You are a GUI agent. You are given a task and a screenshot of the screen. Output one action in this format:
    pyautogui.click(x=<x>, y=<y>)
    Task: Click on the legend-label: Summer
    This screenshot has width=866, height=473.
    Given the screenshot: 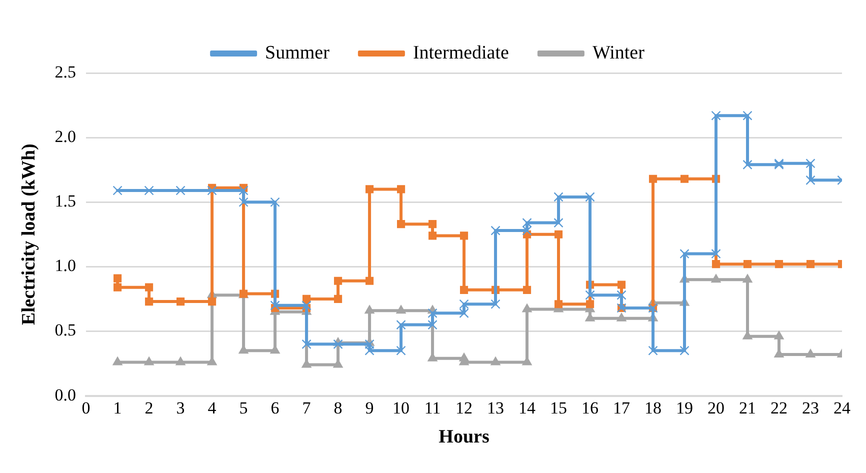 What is the action you would take?
    pyautogui.click(x=297, y=53)
    